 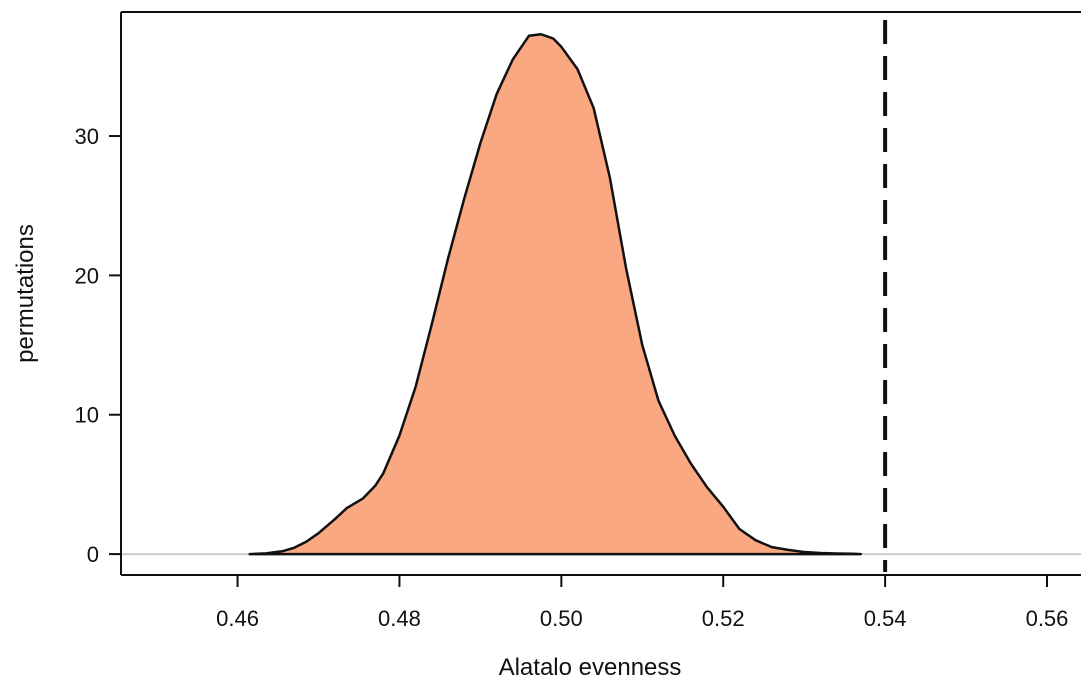 I want to click on y-tick-label: 10, so click(x=87, y=415).